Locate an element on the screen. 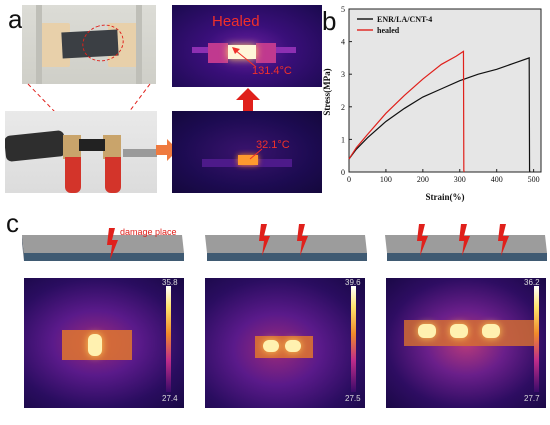 The width and height of the screenshot is (550, 425). scale-min-label: 27.7 is located at coordinates (532, 398).